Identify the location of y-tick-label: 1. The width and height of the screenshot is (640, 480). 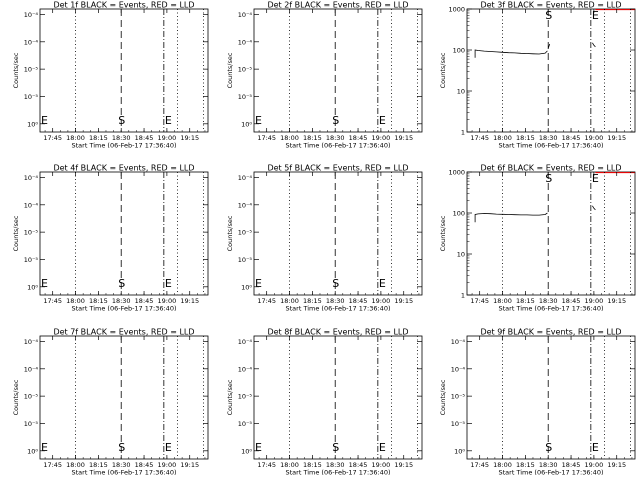
(463, 296).